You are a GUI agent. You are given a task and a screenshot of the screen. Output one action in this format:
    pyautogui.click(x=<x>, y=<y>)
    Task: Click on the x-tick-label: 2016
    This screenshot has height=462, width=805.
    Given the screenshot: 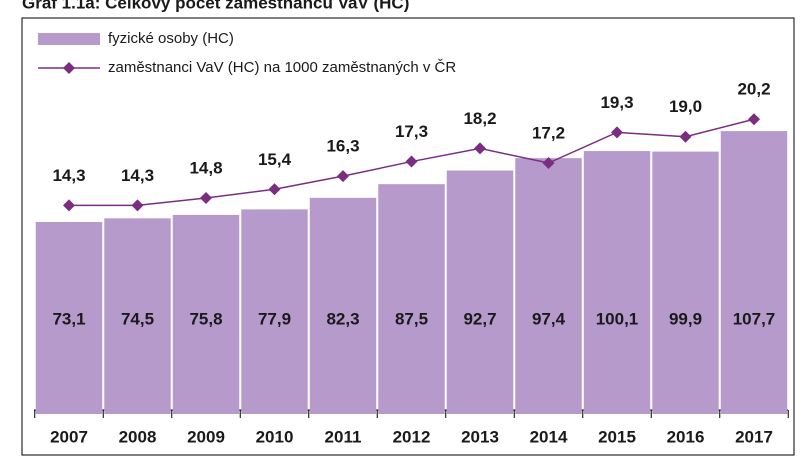 What is the action you would take?
    pyautogui.click(x=686, y=436)
    